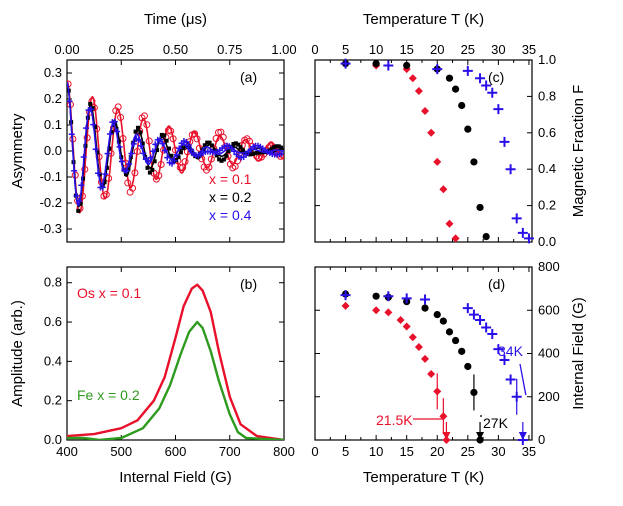 The width and height of the screenshot is (623, 506). Describe the element at coordinates (230, 451) in the screenshot. I see `x-tick-label-b: 700` at that location.